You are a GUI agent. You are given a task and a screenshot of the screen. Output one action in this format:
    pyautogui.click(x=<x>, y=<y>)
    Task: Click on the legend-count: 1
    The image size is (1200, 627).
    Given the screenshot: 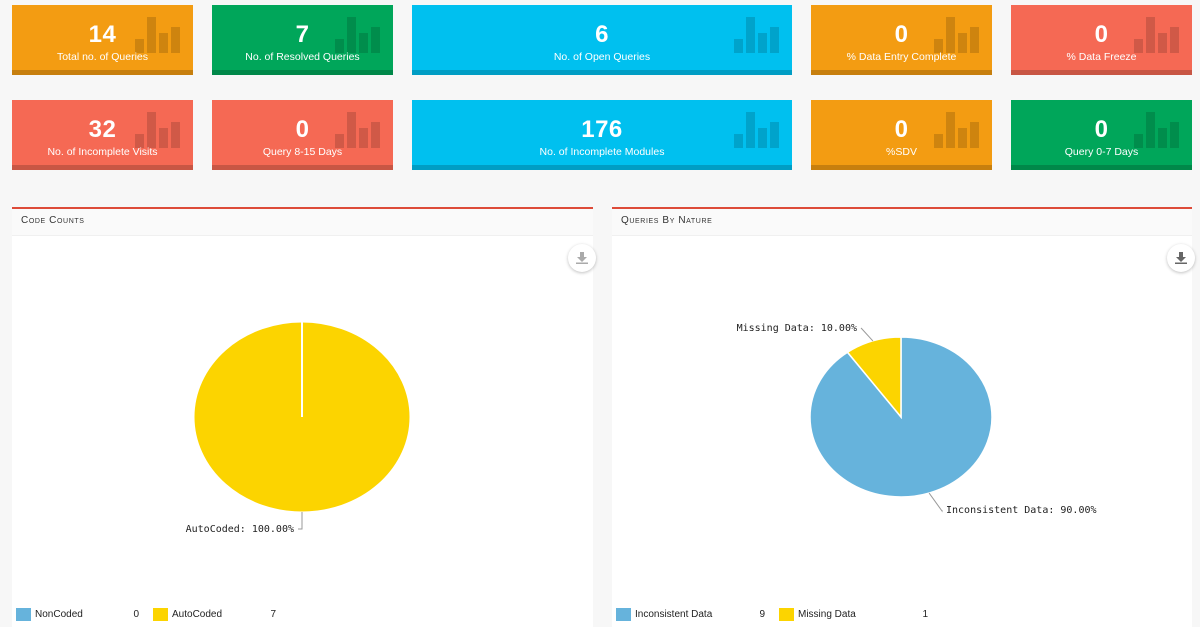 What is the action you would take?
    pyautogui.click(x=925, y=614)
    